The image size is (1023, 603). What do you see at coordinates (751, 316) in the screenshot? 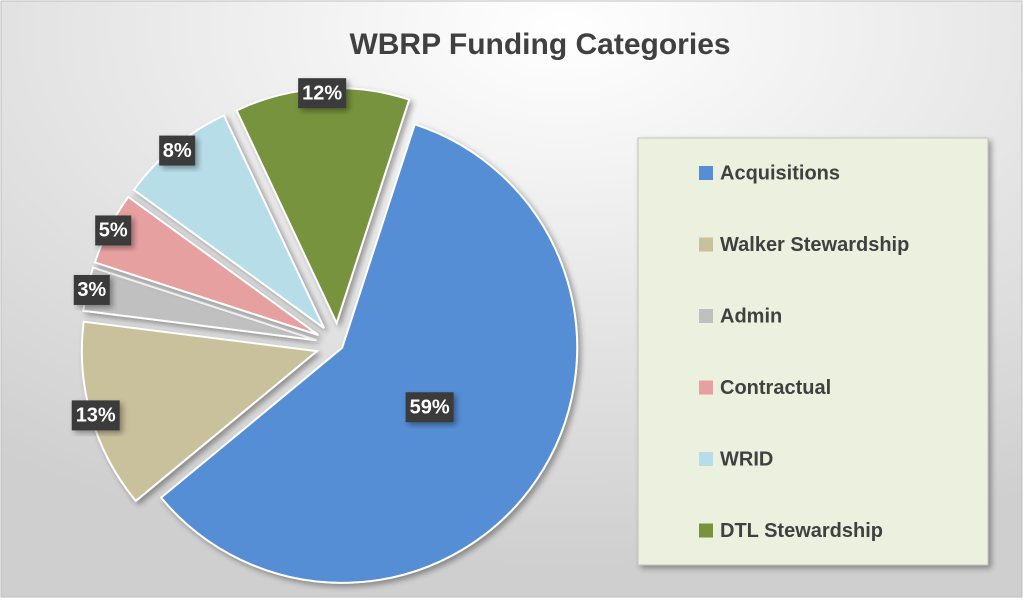
I see `legend-label: Admin` at bounding box center [751, 316].